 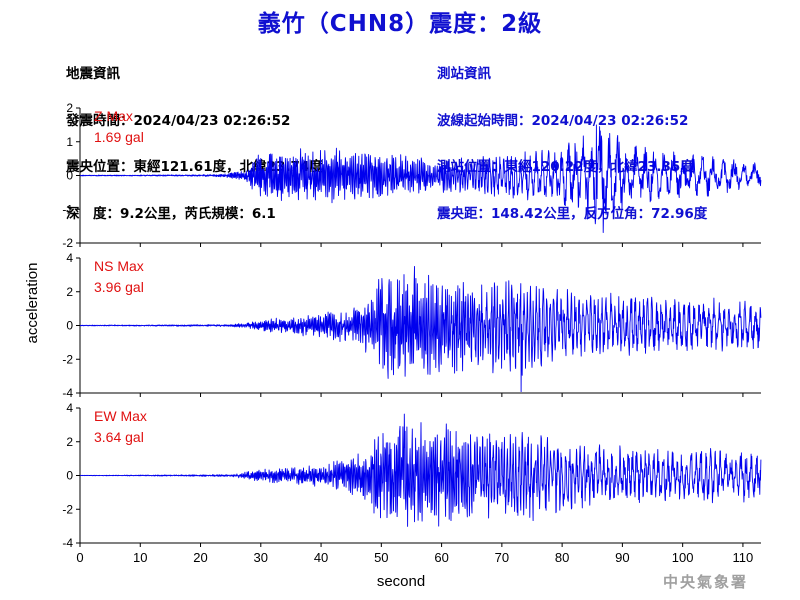 What do you see at coordinates (321, 557) in the screenshot?
I see `x-tick-label: 40` at bounding box center [321, 557].